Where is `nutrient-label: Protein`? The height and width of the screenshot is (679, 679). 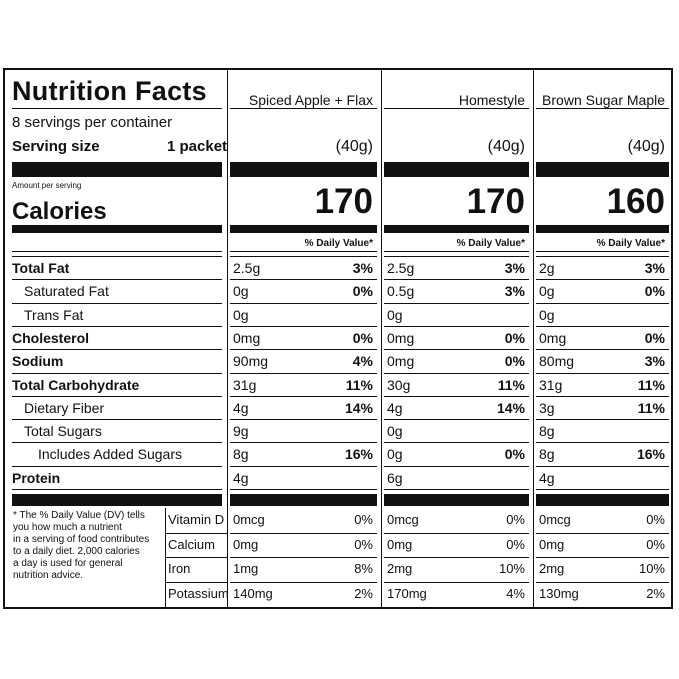
nutrient-label: Protein is located at coordinates (36, 478).